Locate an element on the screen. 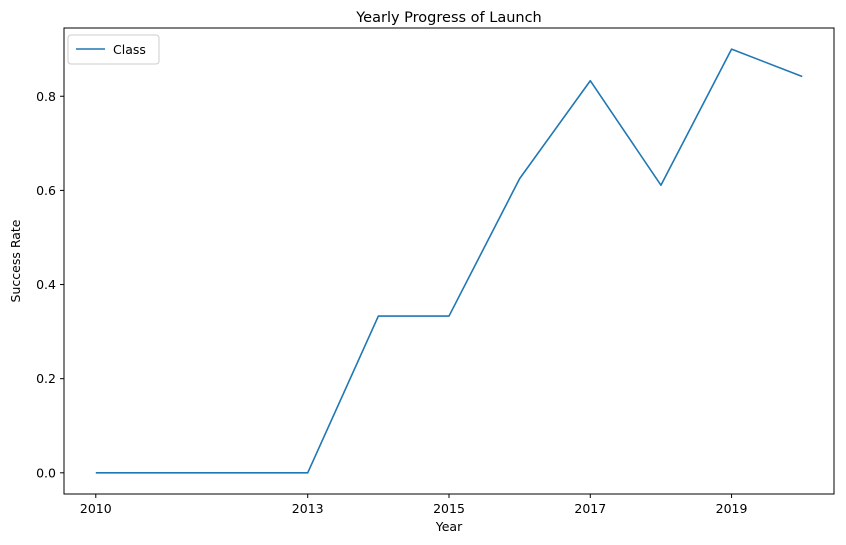 The image size is (846, 545). x-tick-label: 2019 is located at coordinates (732, 508).